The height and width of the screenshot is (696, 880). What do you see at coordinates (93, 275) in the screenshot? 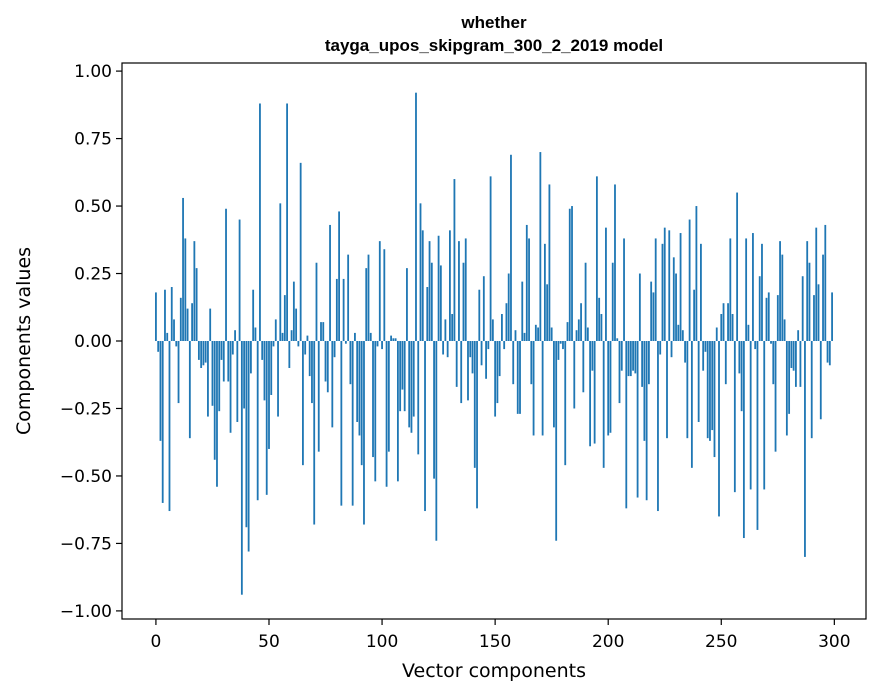
I see `y-tick-label: 0.25` at bounding box center [93, 275].